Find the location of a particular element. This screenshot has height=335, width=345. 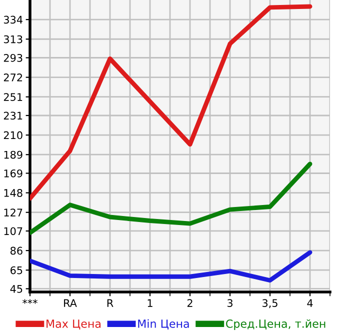

legend-label: Max Цена is located at coordinates (73, 325).